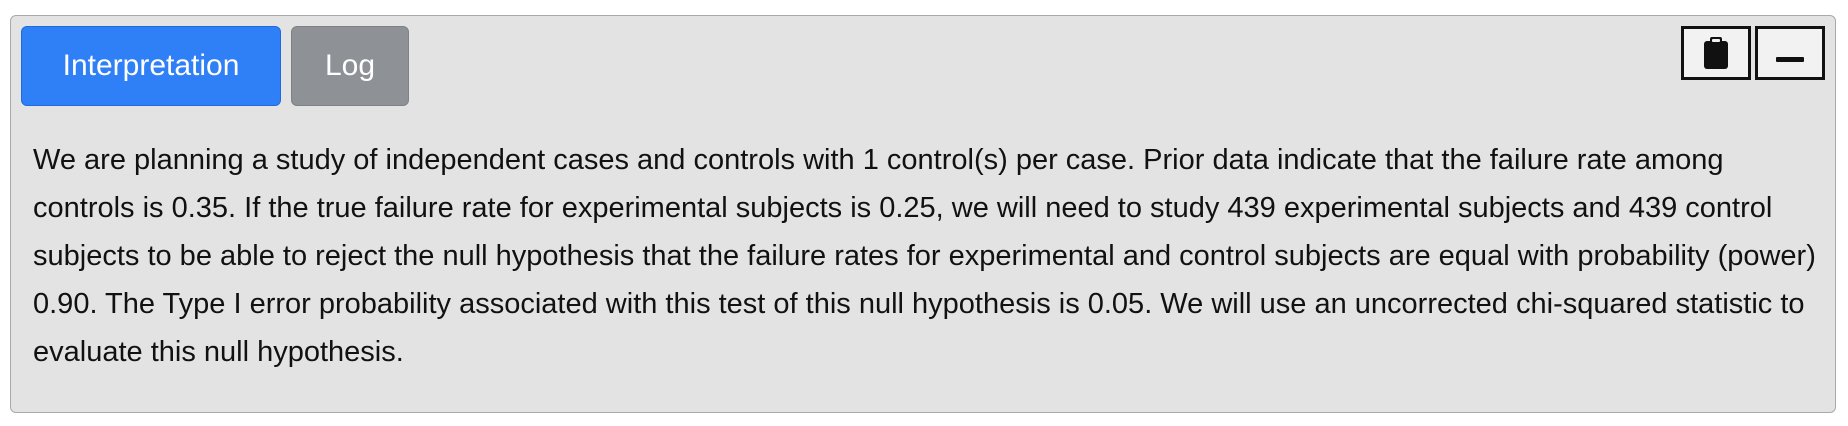 The width and height of the screenshot is (1848, 426). I want to click on clipboard-icon, so click(1716, 53).